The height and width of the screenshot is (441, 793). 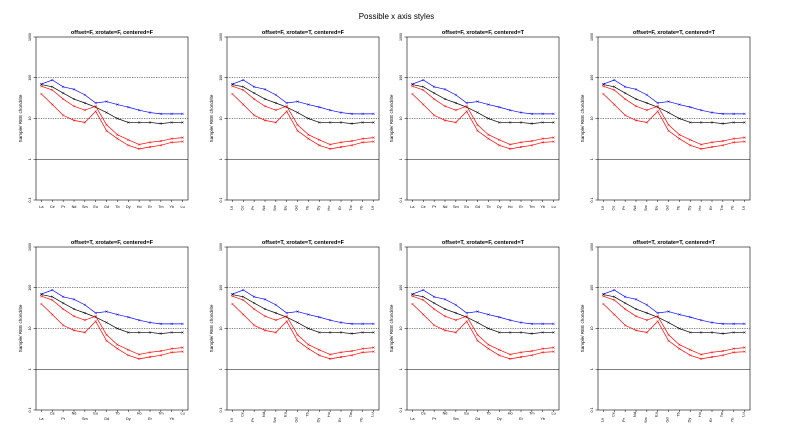 What do you see at coordinates (85, 419) in the screenshot?
I see `x-tick-label: Sm` at bounding box center [85, 419].